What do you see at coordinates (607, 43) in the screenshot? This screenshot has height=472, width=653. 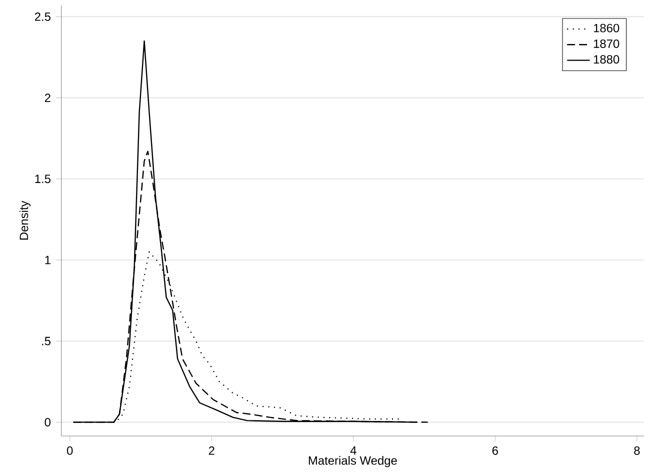 I see `legend-label: 1870` at bounding box center [607, 43].